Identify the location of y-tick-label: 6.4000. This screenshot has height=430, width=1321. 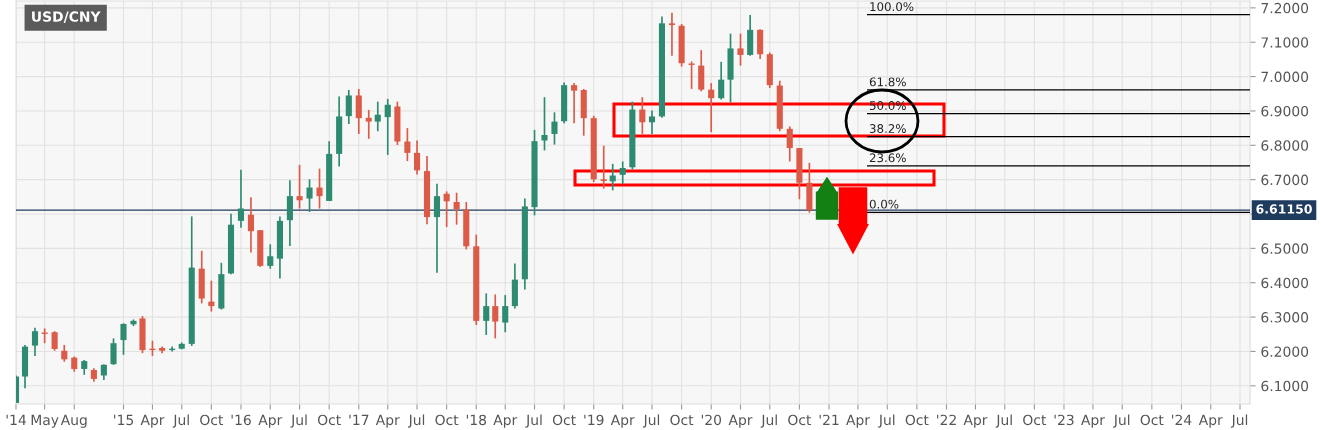
(1285, 283).